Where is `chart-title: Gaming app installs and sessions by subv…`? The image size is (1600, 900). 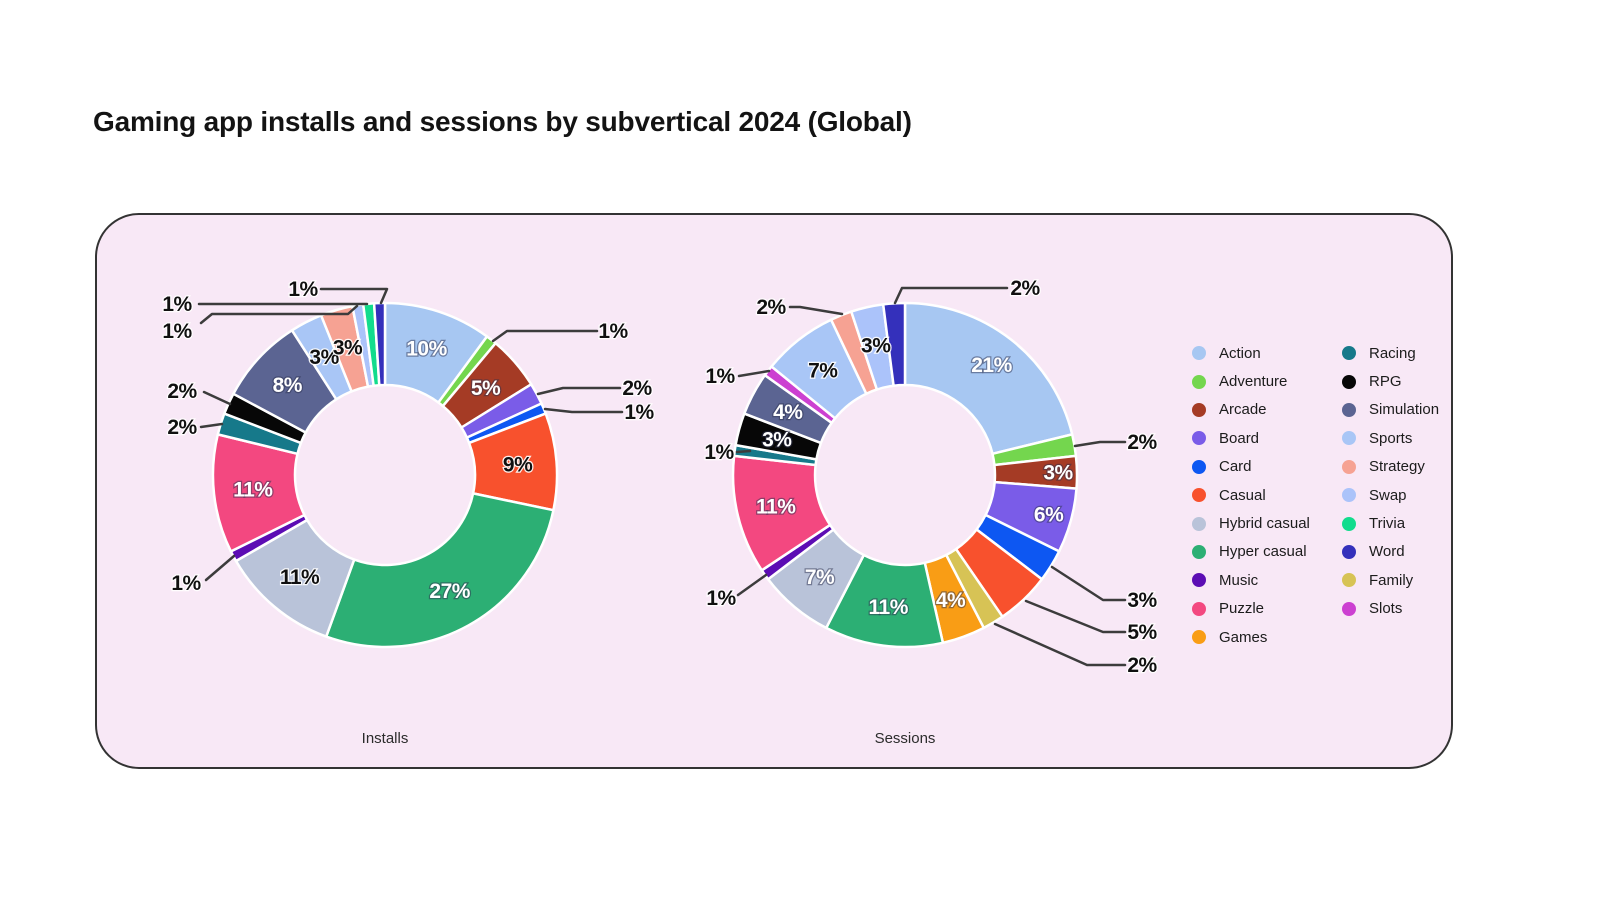
chart-title: Gaming app installs and sessions by subv… is located at coordinates (502, 121).